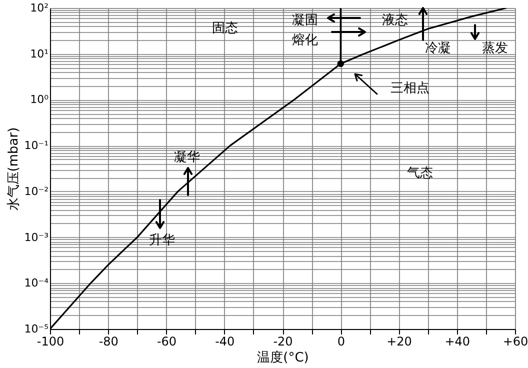  I want to click on y-tick-label: 10⁰, so click(40, 99).